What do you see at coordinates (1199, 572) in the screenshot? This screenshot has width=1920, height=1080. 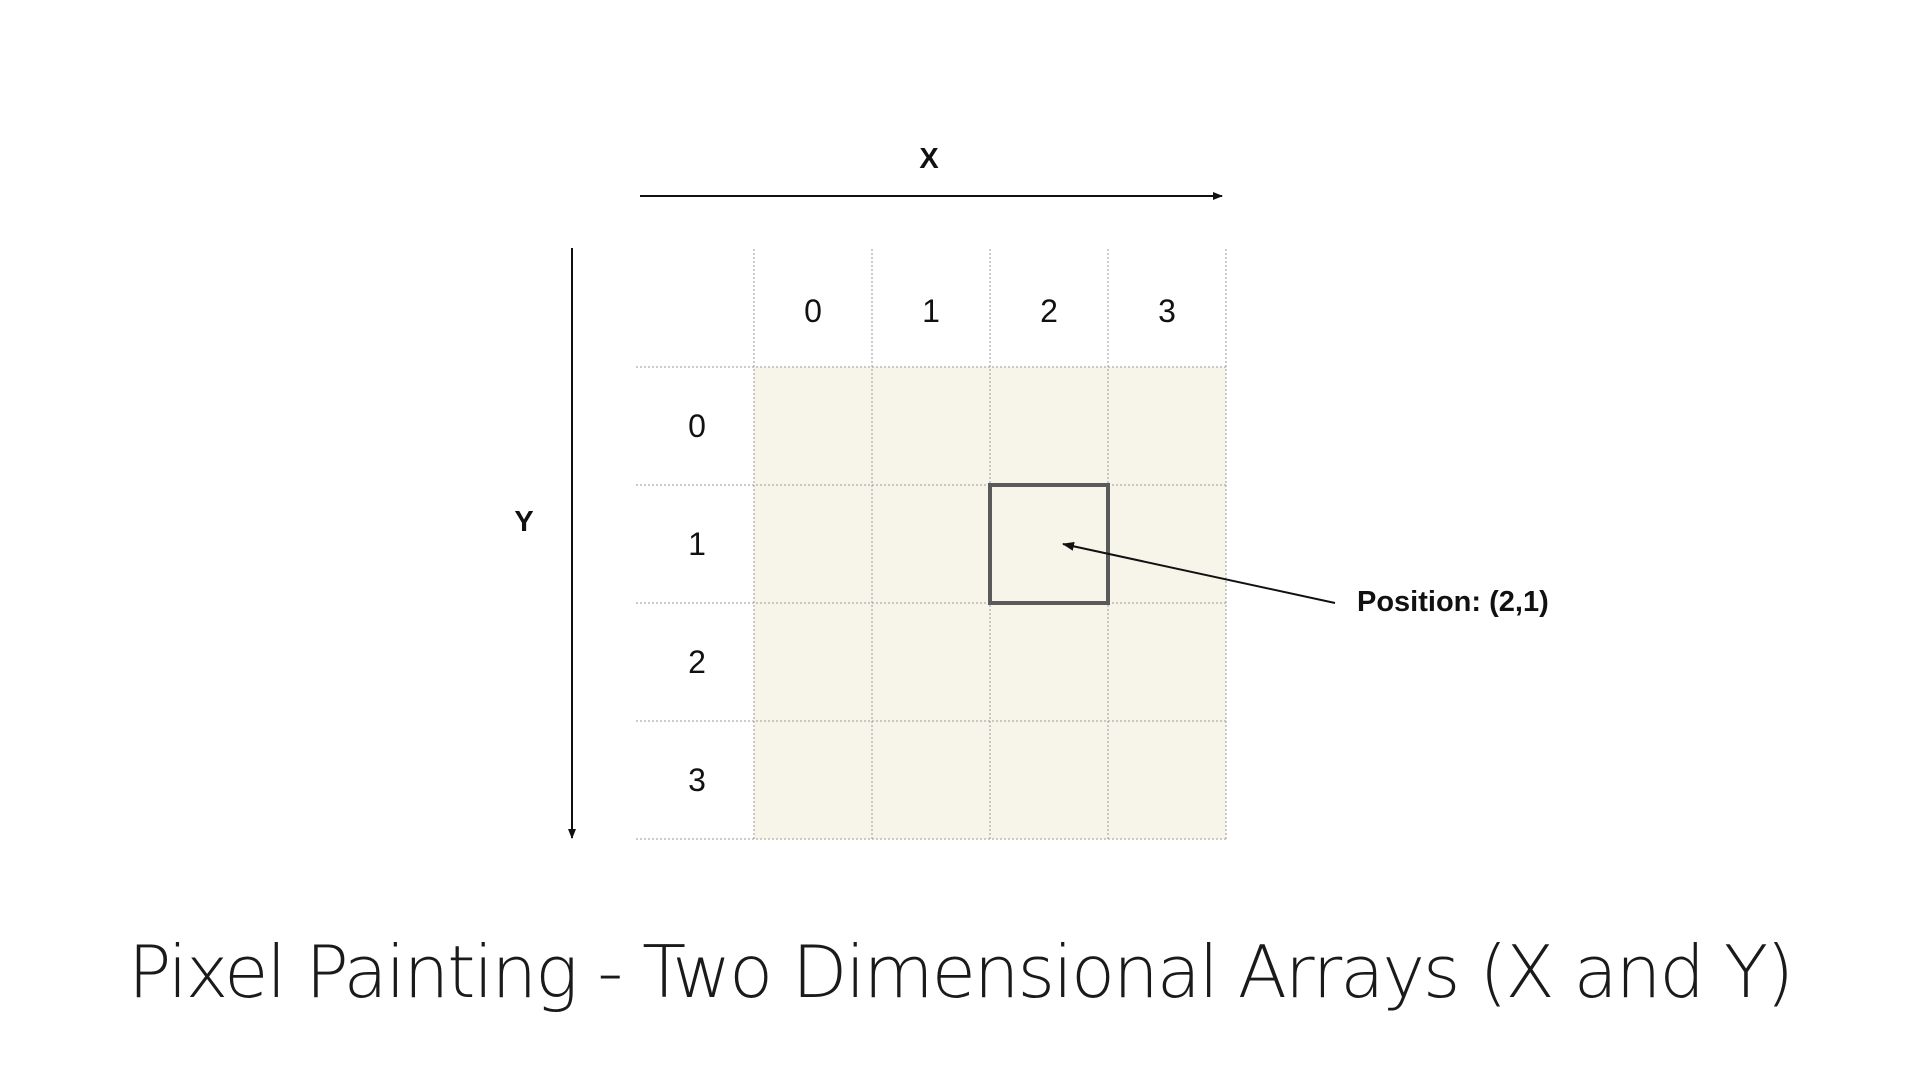 I see `callout-arrow` at bounding box center [1199, 572].